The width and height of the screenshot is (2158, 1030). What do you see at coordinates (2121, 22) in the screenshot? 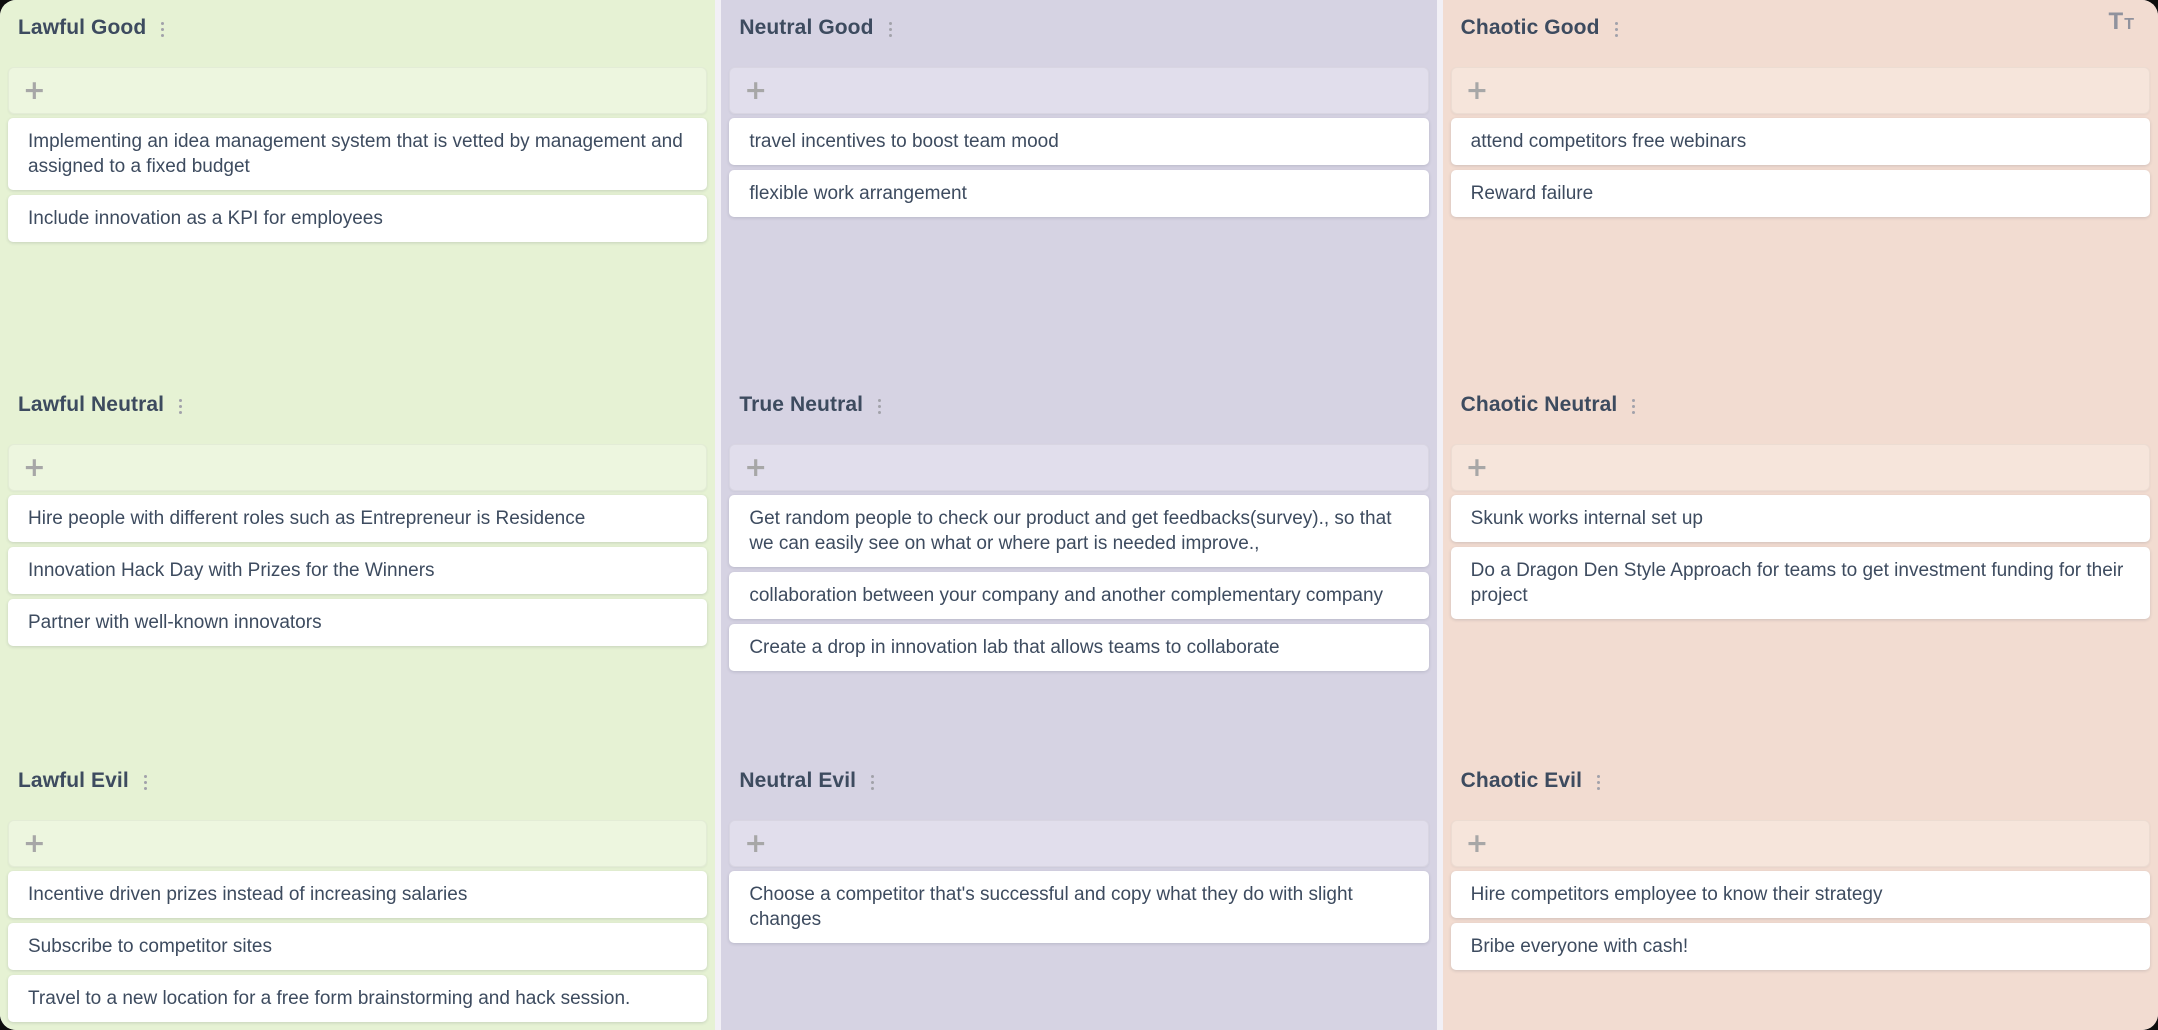
I see `text-size-icon: T T` at bounding box center [2121, 22].